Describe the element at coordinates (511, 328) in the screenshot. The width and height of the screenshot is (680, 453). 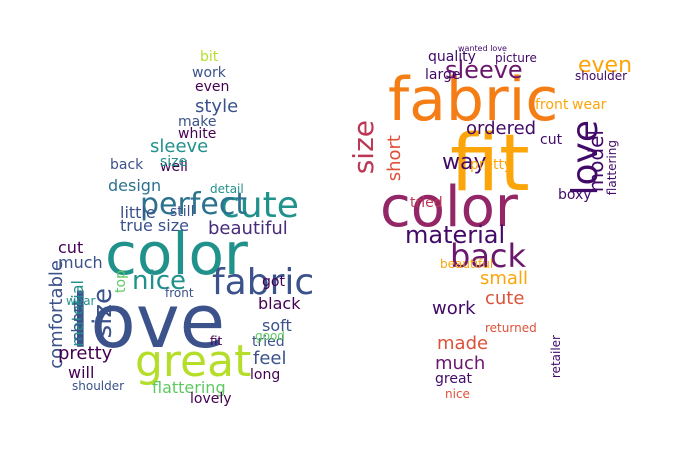
I see `negative-word-29: returned` at that location.